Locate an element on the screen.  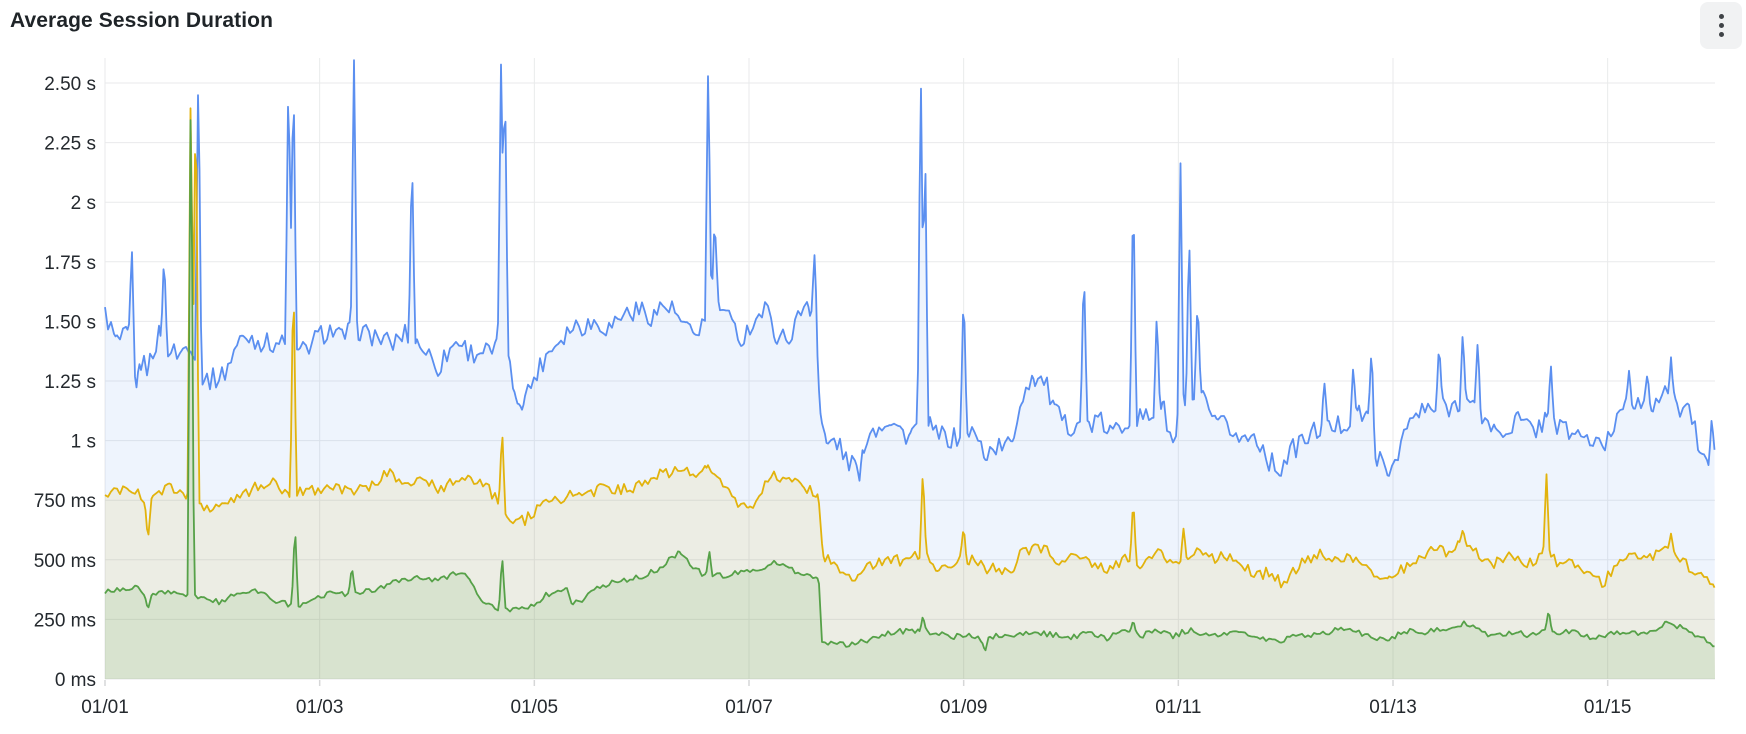
y-tick-label: 2 s is located at coordinates (83, 203).